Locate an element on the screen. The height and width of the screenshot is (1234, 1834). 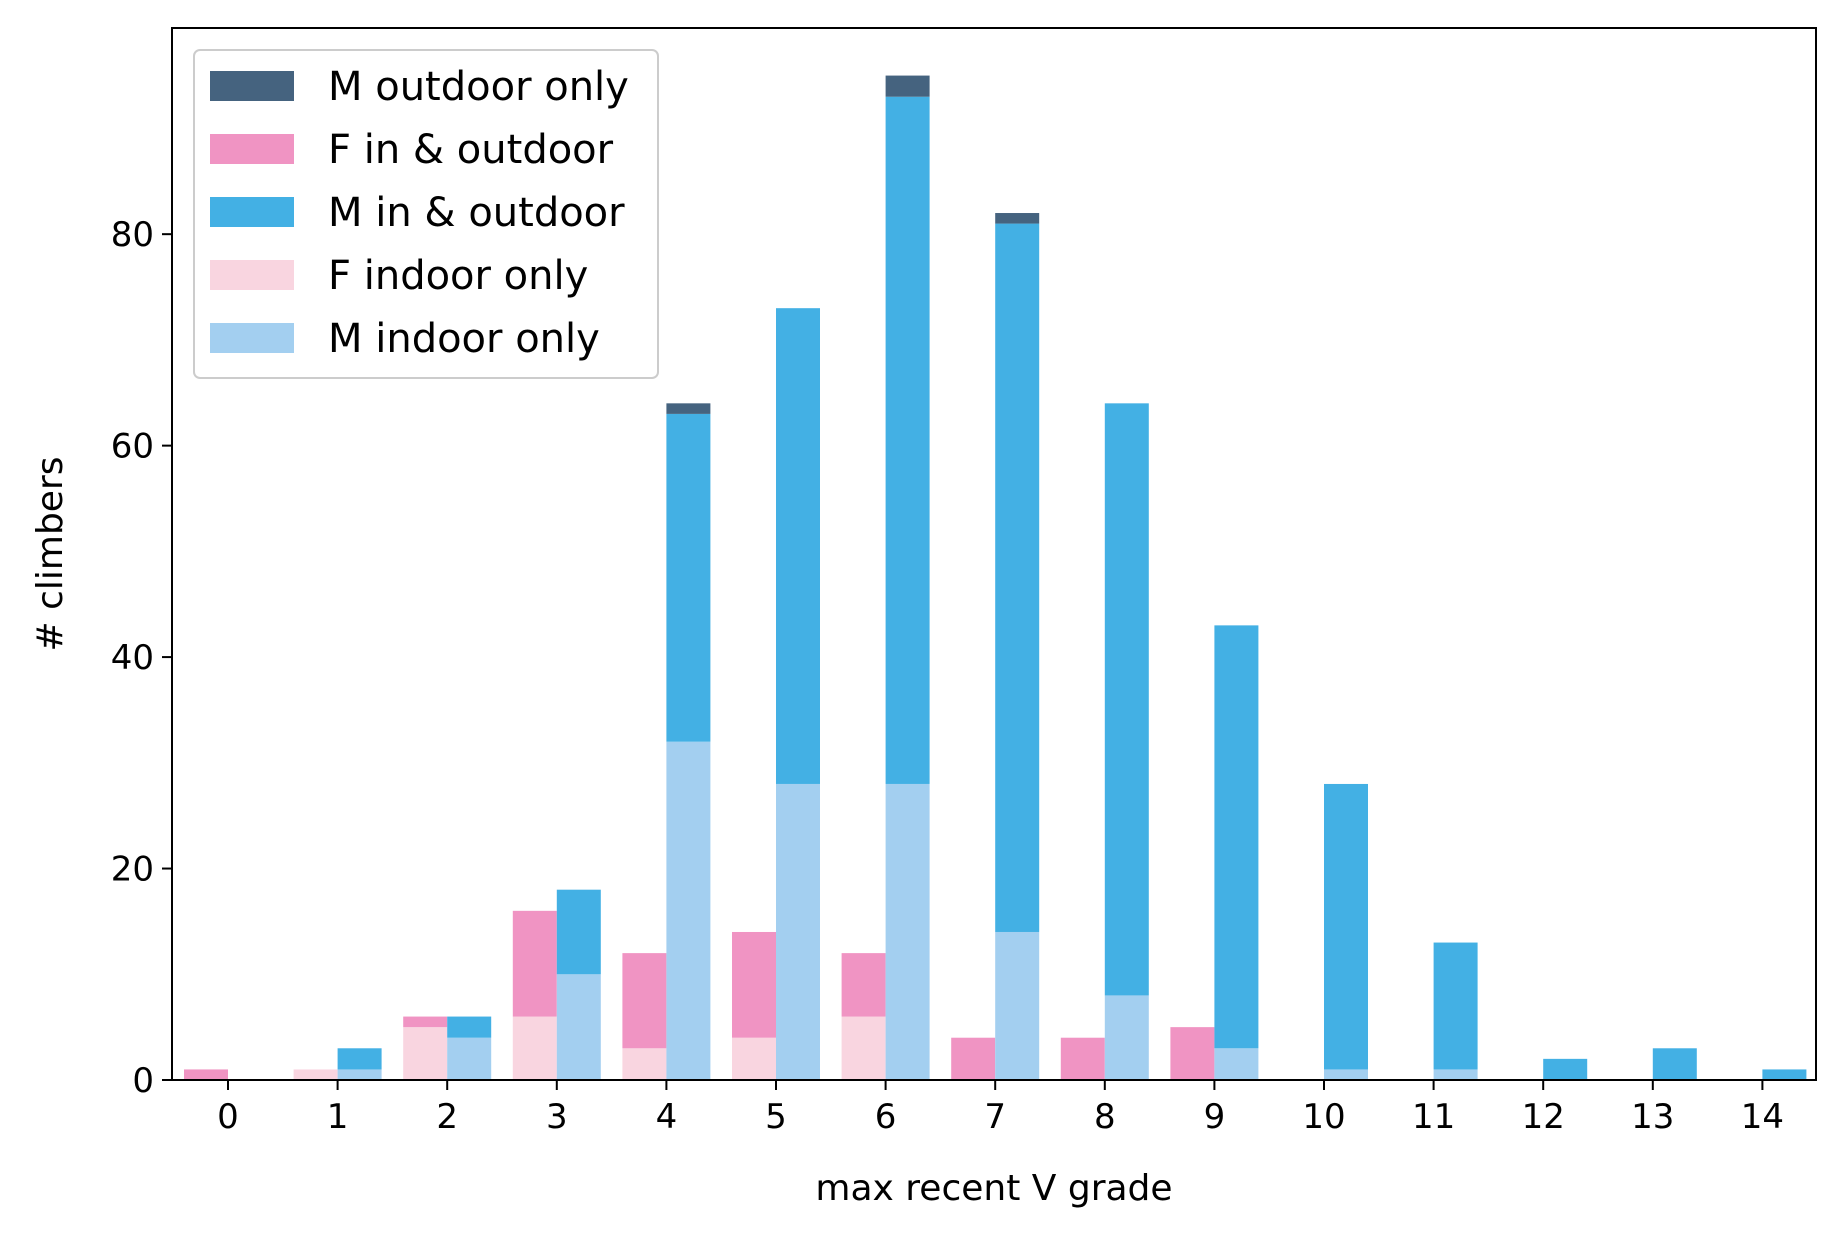
x-tick-label: 6 is located at coordinates (886, 1117).